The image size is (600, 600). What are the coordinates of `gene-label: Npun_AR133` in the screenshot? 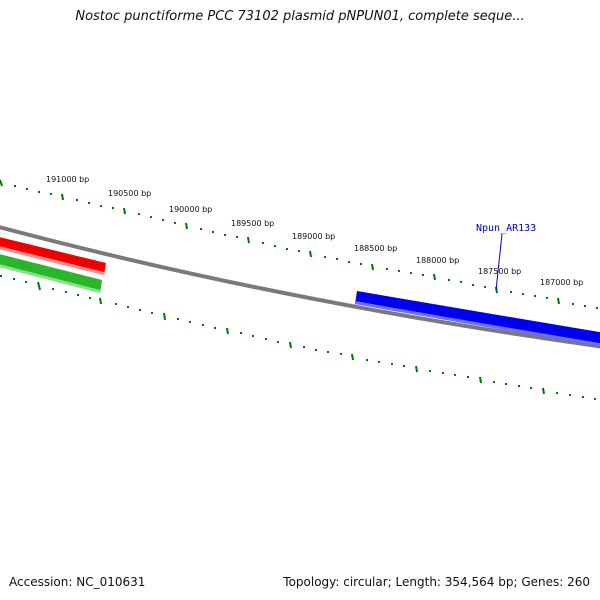 It's located at (506, 228).